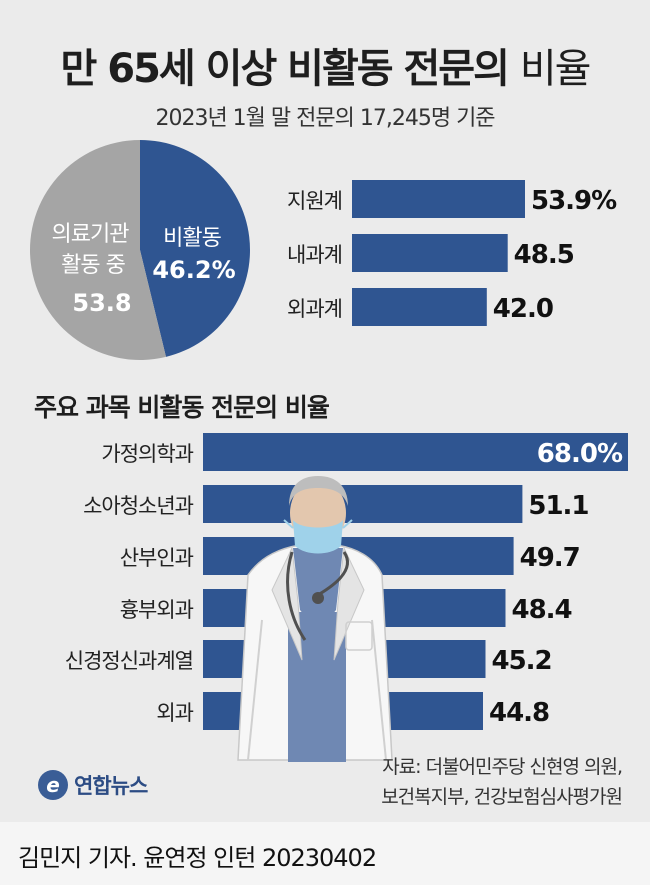 This screenshot has height=885, width=650. I want to click on bar-category-label: 외과계, so click(314, 309).